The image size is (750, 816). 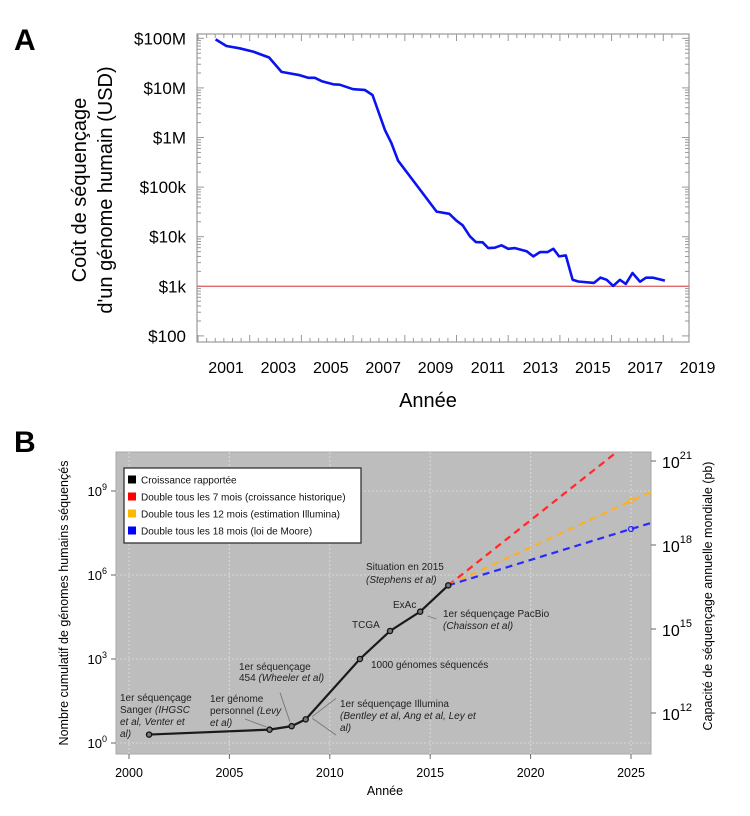 What do you see at coordinates (269, 711) in the screenshot?
I see `annotation-citation: (Levy` at bounding box center [269, 711].